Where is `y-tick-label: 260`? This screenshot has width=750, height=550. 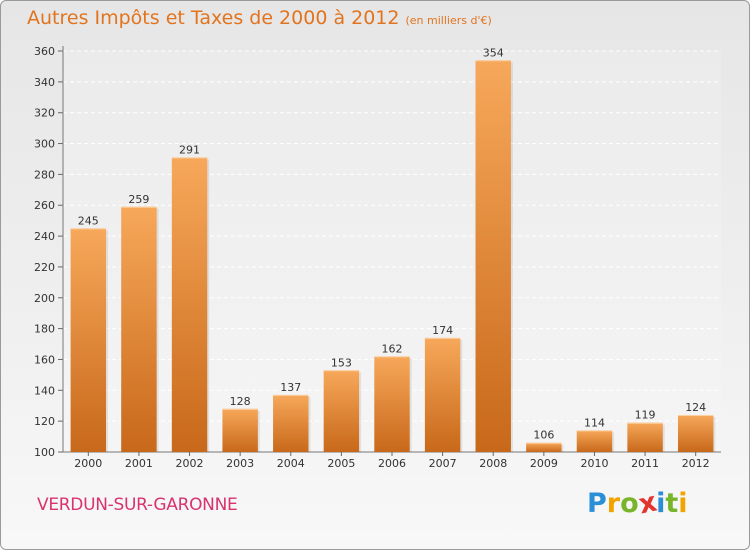
y-tick-label: 260 is located at coordinates (44, 205).